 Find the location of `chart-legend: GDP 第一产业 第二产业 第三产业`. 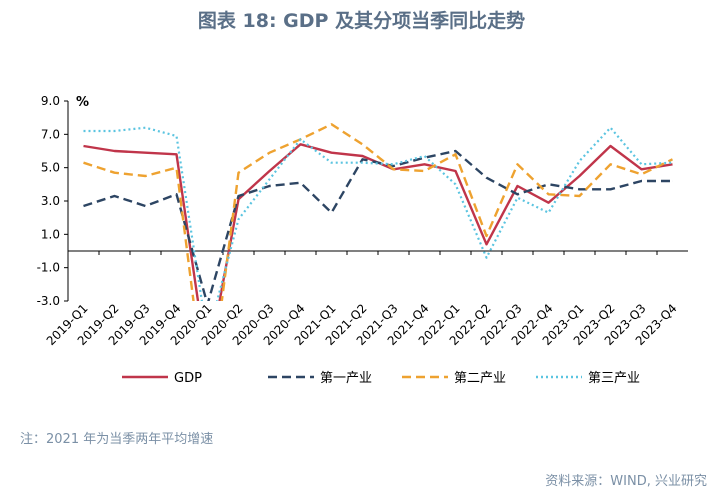

chart-legend: GDP 第一产业 第二产业 第三产业 is located at coordinates (381, 378).